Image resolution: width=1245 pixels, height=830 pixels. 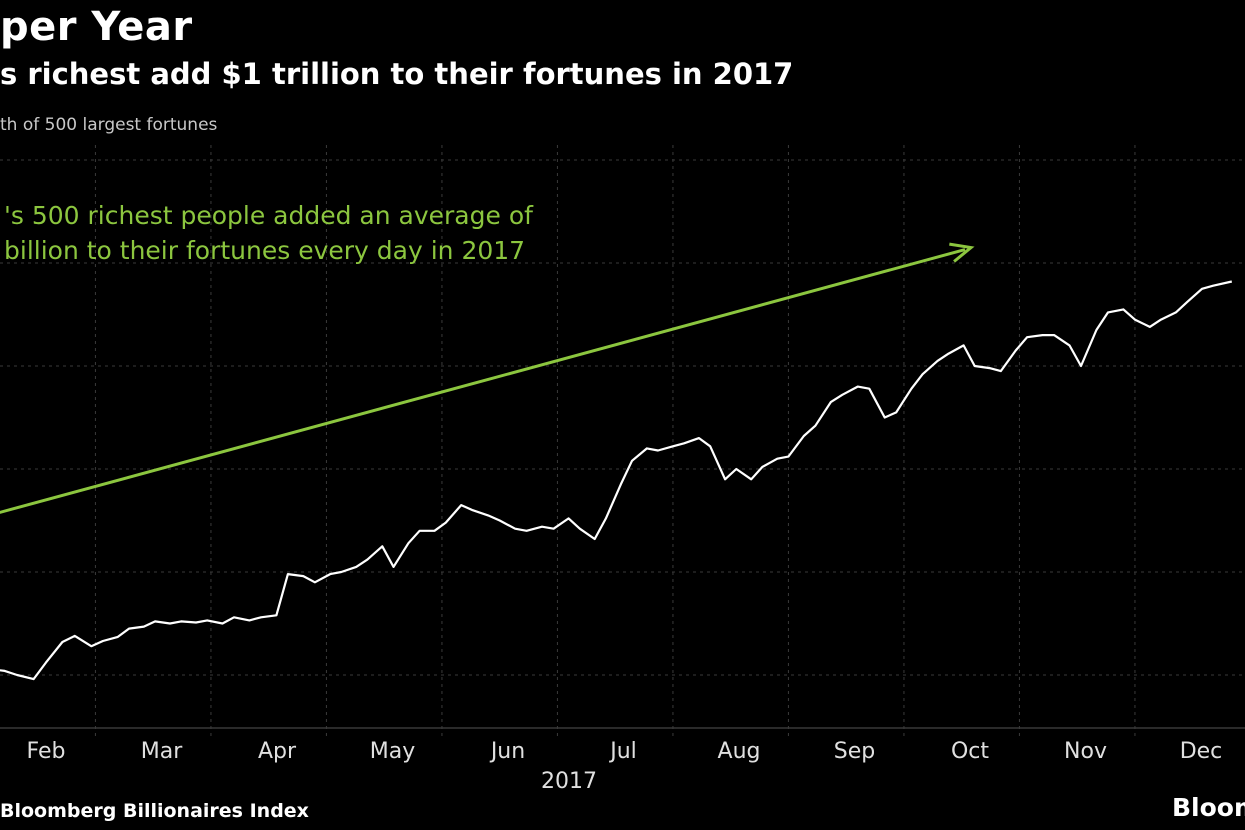 What do you see at coordinates (109, 125) in the screenshot?
I see `y-axis-label: th of 500 largest fortunes` at bounding box center [109, 125].